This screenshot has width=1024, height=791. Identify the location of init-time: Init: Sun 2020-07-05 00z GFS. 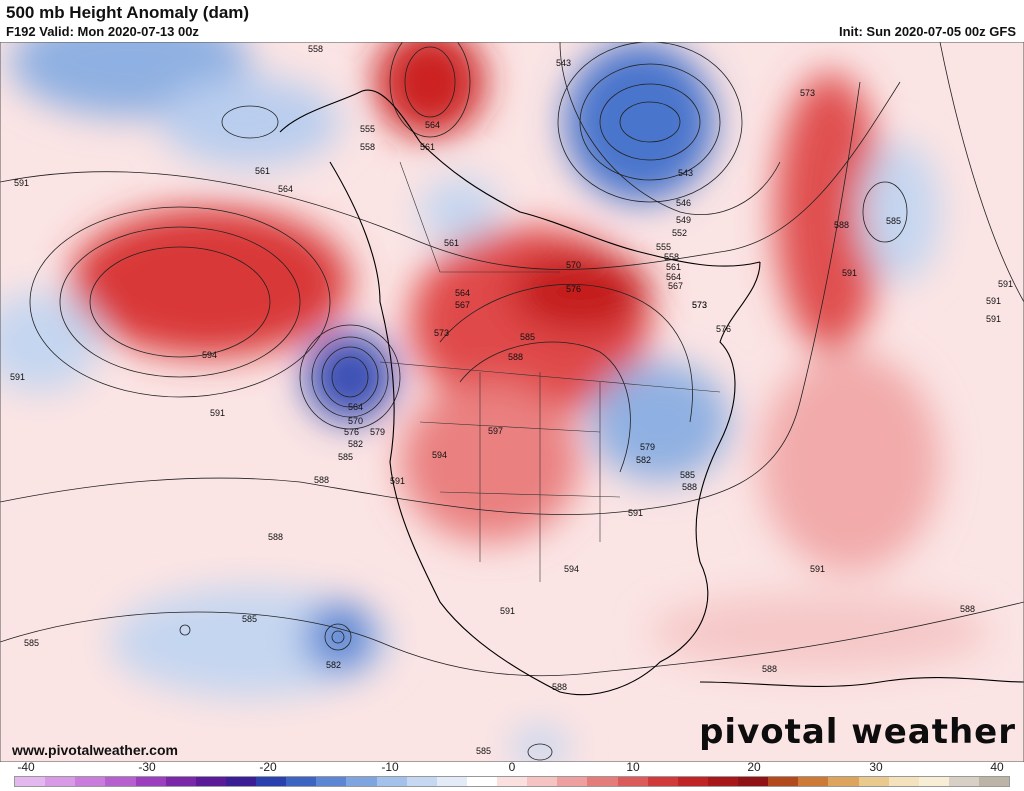
(927, 31).